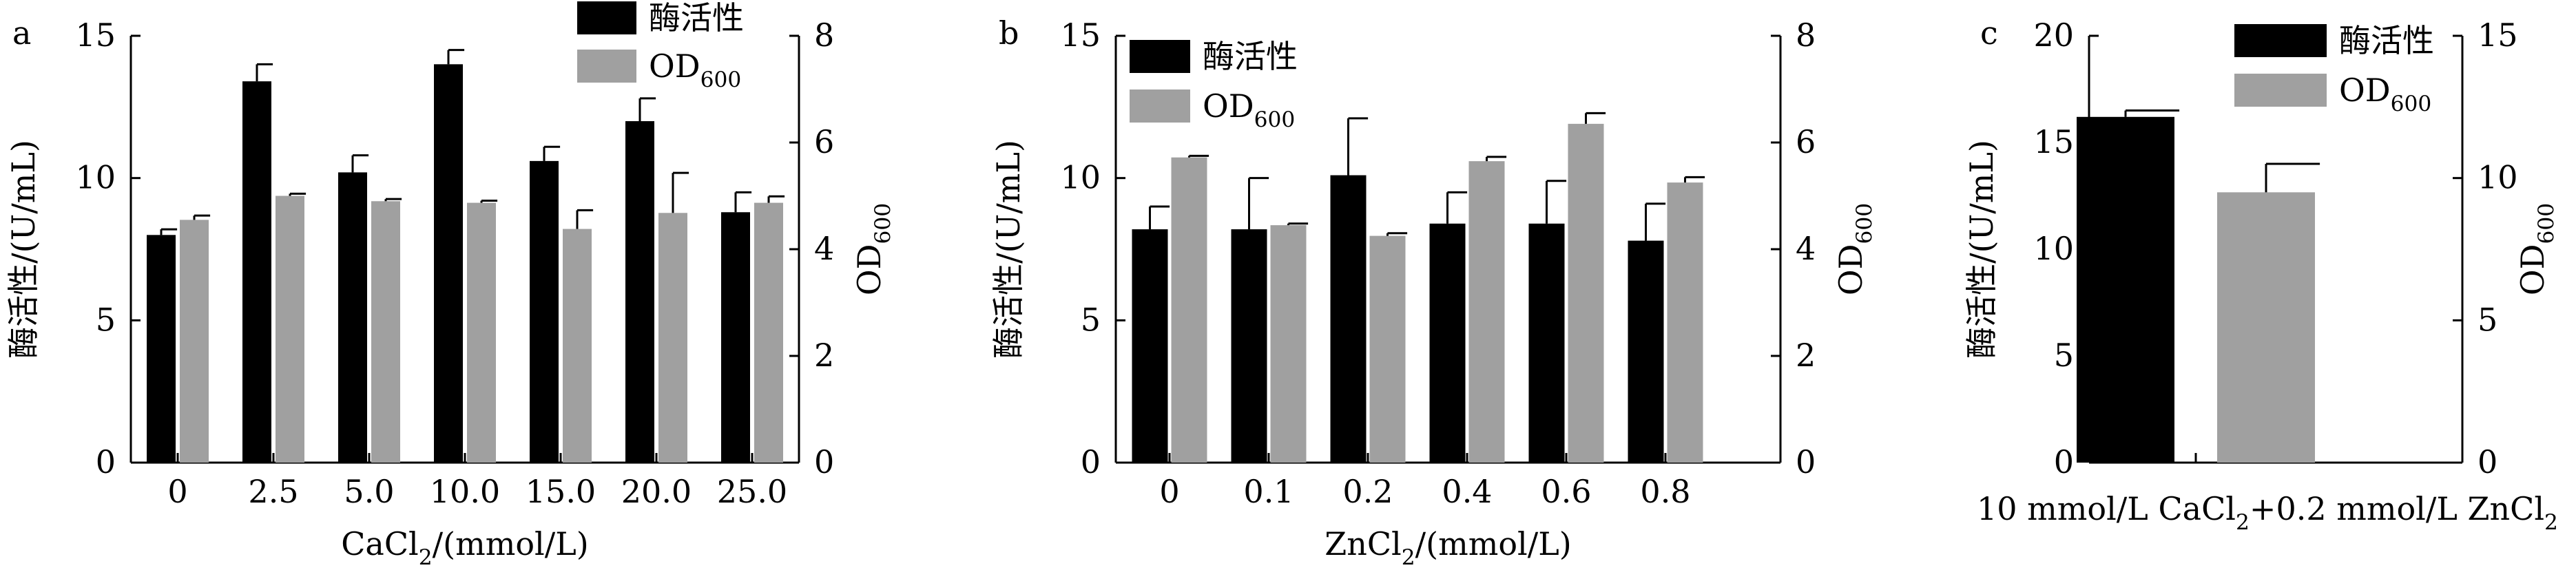 This screenshot has width=2576, height=570. I want to click on x-tick-label: 0.6, so click(1566, 491).